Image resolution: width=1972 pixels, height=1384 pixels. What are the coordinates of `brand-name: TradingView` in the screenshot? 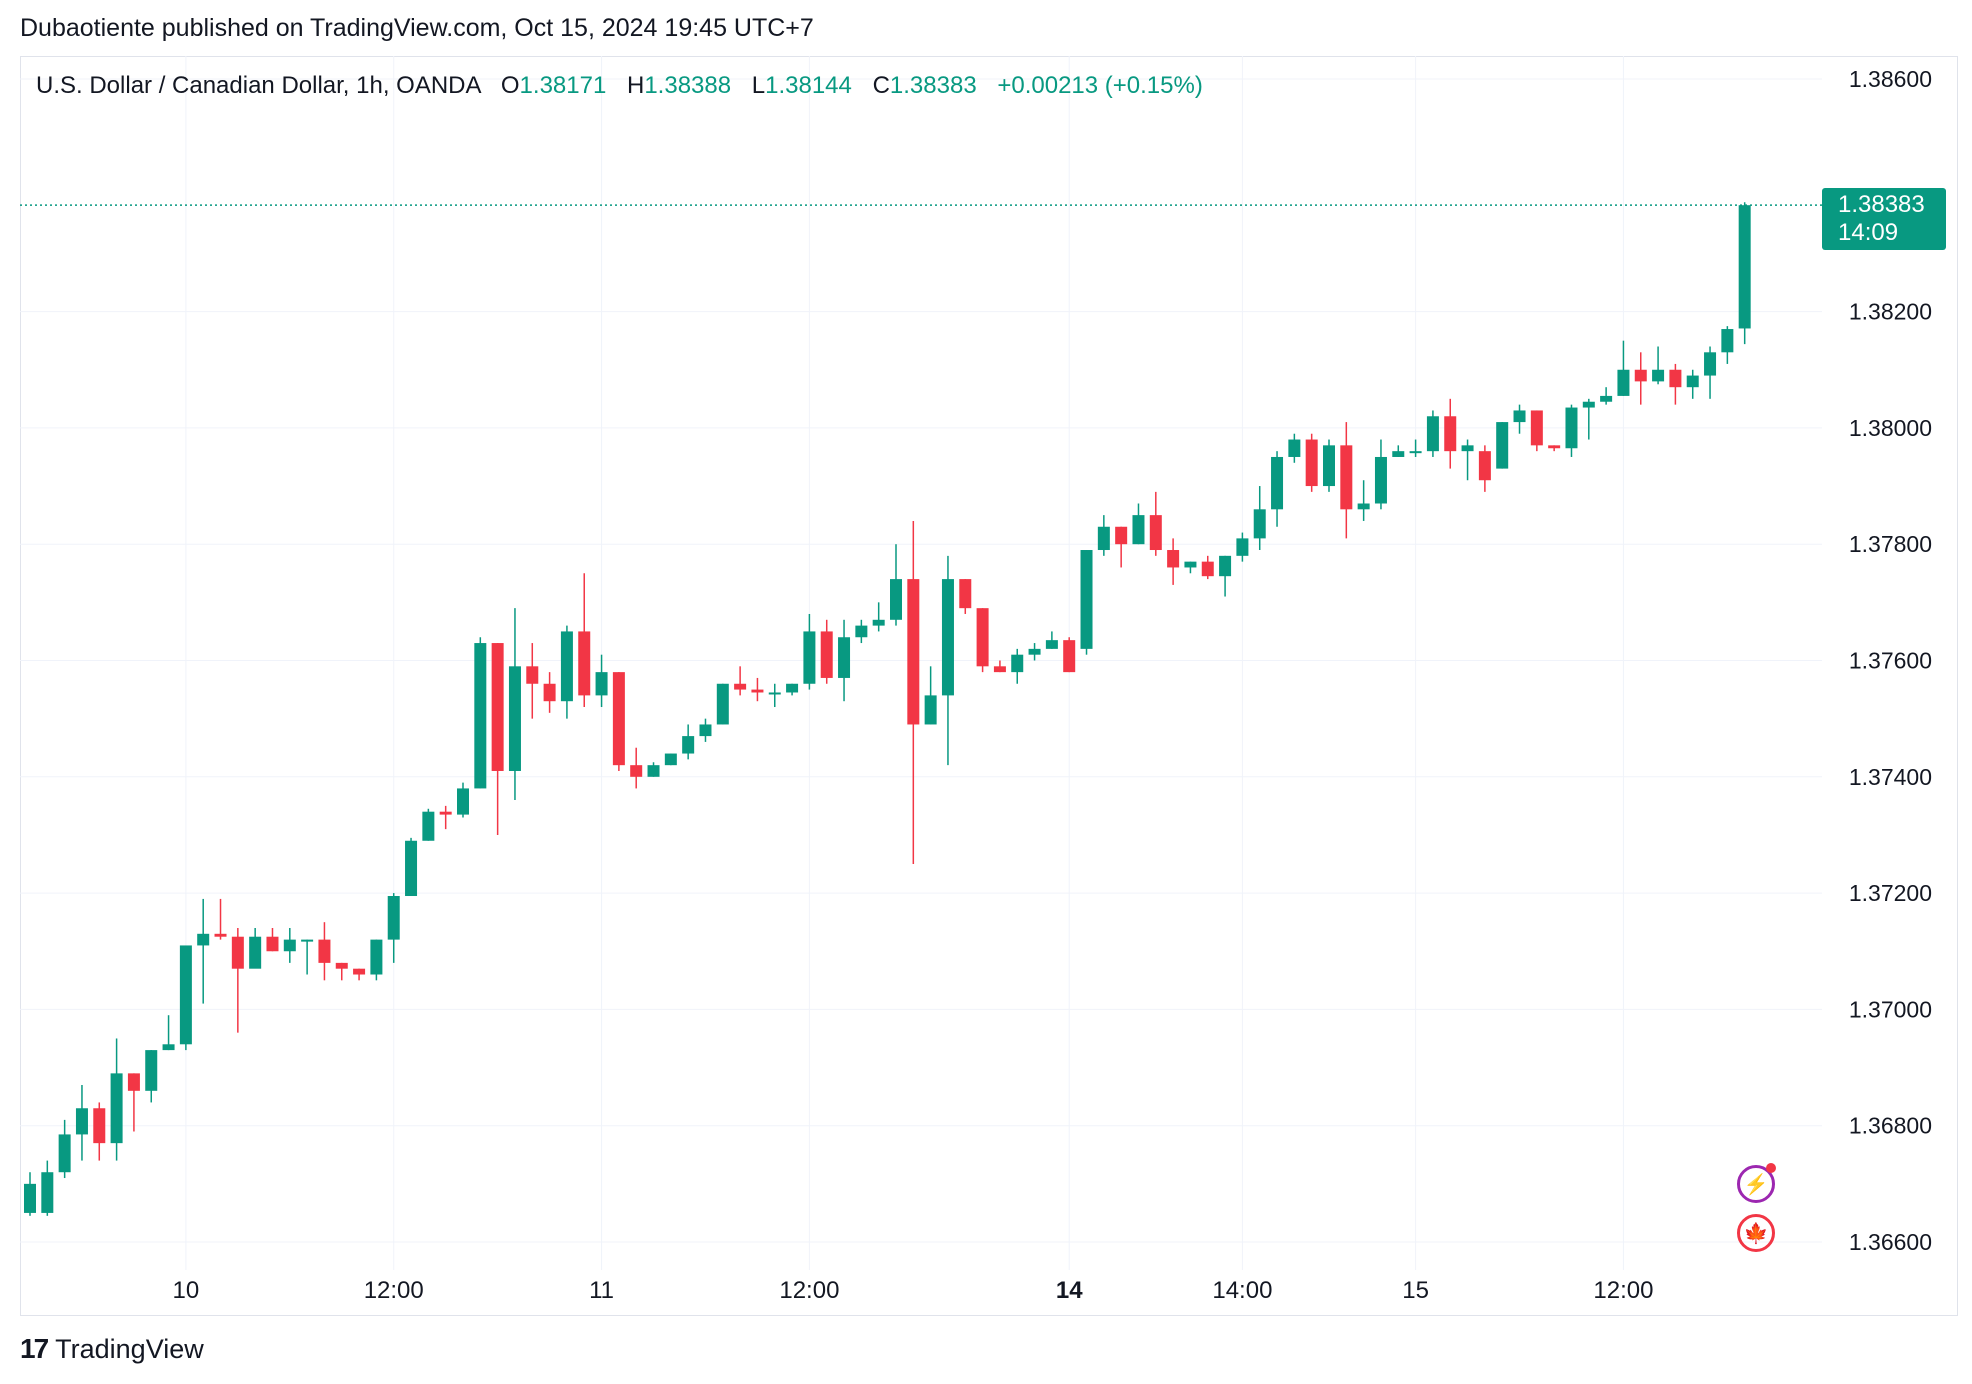 It's located at (129, 1348).